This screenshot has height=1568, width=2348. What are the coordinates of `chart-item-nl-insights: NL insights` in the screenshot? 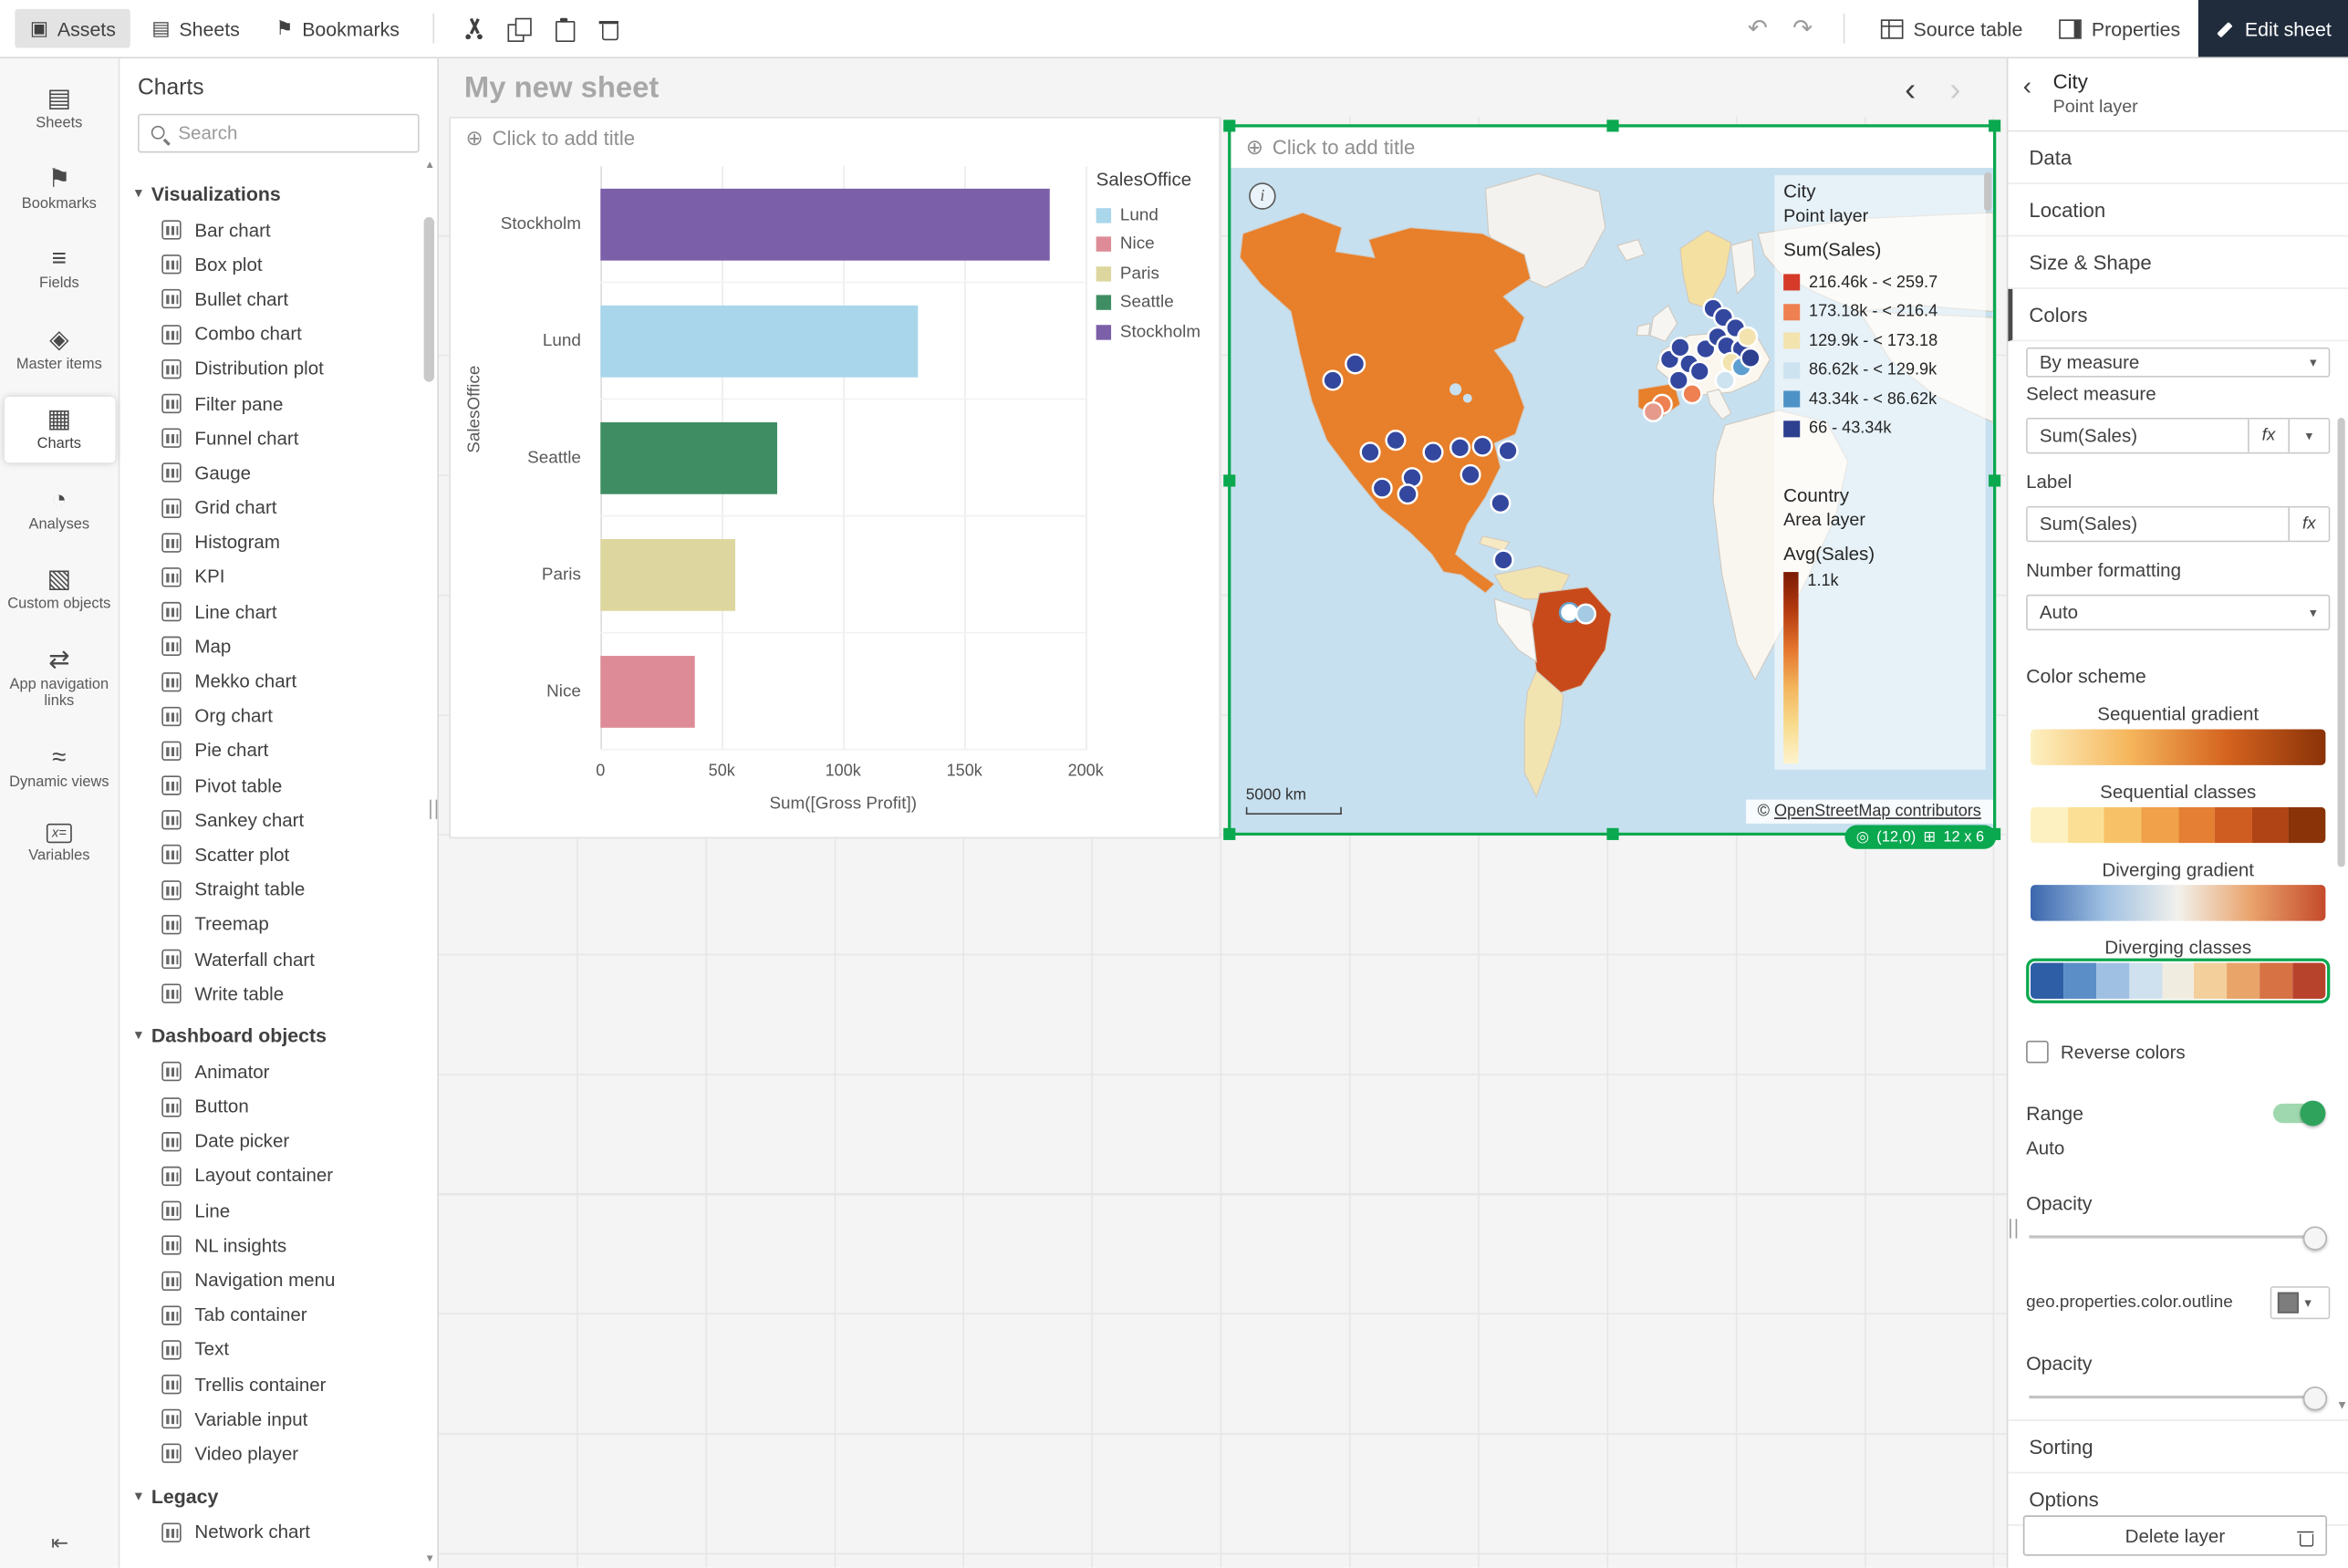 It's located at (278, 1246).